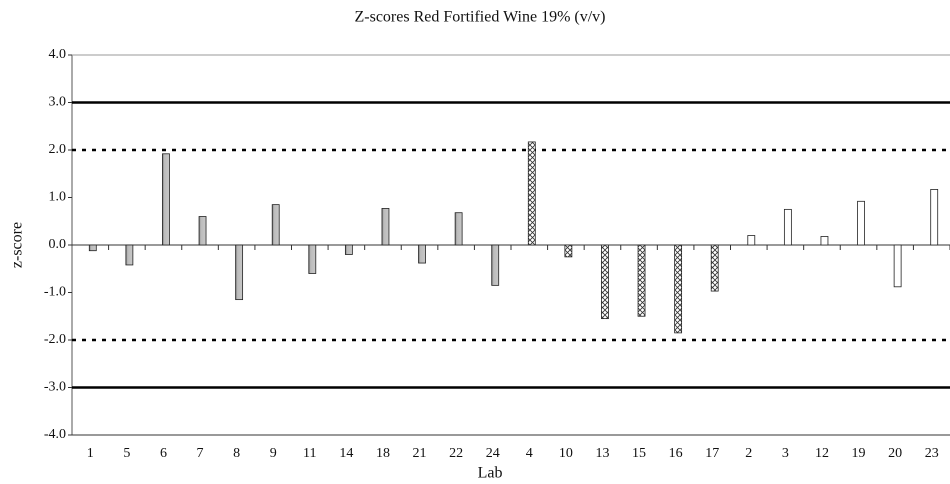  Describe the element at coordinates (676, 453) in the screenshot. I see `x-tick-label: 16` at that location.